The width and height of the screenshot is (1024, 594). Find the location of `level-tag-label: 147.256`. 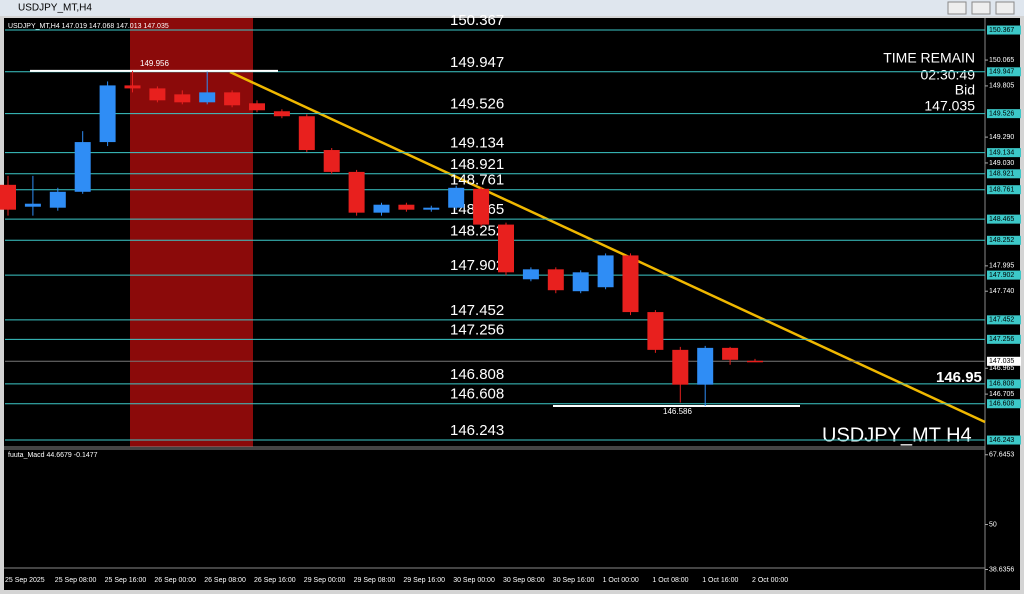

level-tag-label: 147.256 is located at coordinates (1001, 339).